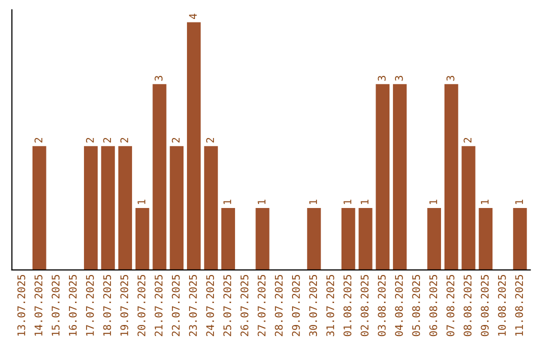 The image size is (540, 340). Describe the element at coordinates (398, 305) in the screenshot. I see `x-tick-label: 04.08.2025` at that location.